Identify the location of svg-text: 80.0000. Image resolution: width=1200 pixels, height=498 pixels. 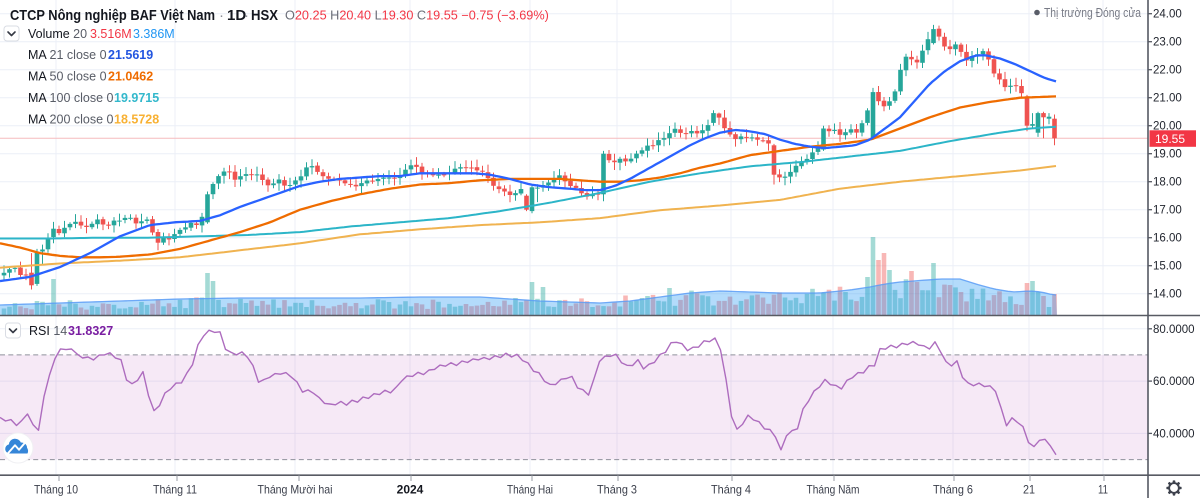
(1174, 330).